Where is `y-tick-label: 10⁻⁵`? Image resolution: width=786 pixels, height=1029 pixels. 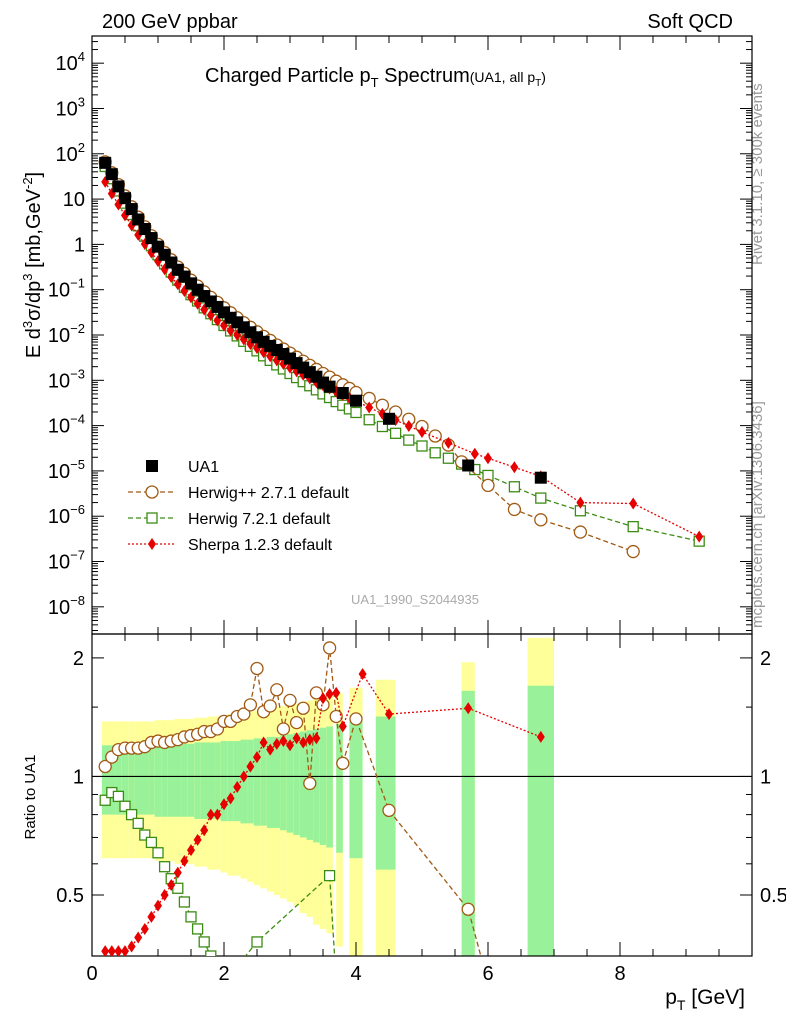 y-tick-label: 10⁻⁵ is located at coordinates (66, 470).